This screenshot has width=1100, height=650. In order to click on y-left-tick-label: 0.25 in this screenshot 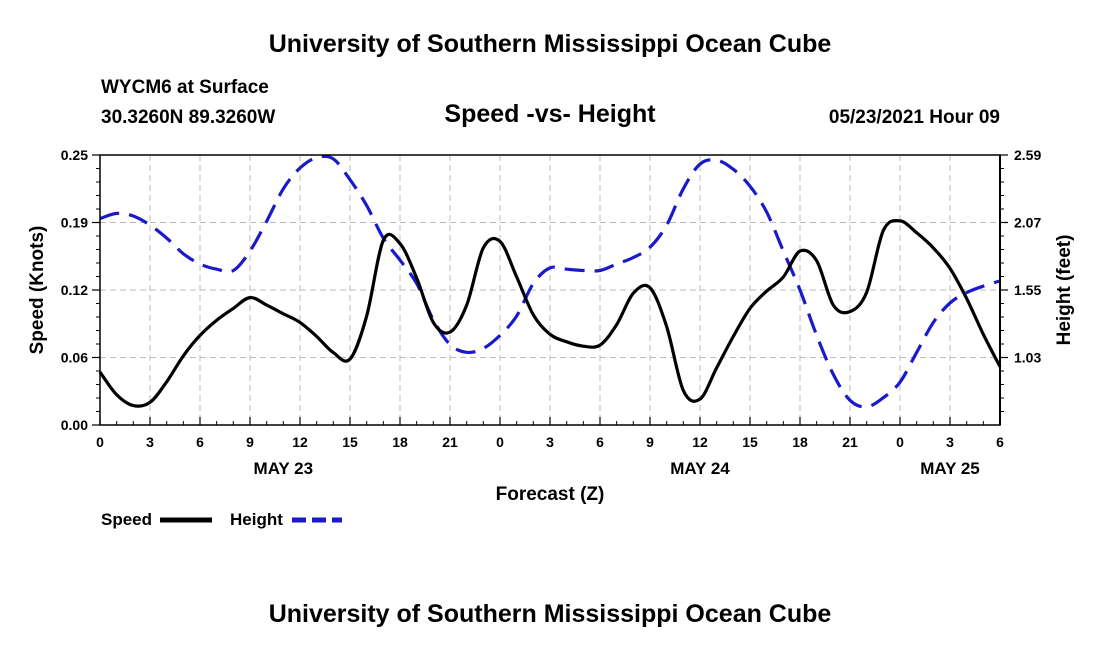, I will do `click(74, 155)`.